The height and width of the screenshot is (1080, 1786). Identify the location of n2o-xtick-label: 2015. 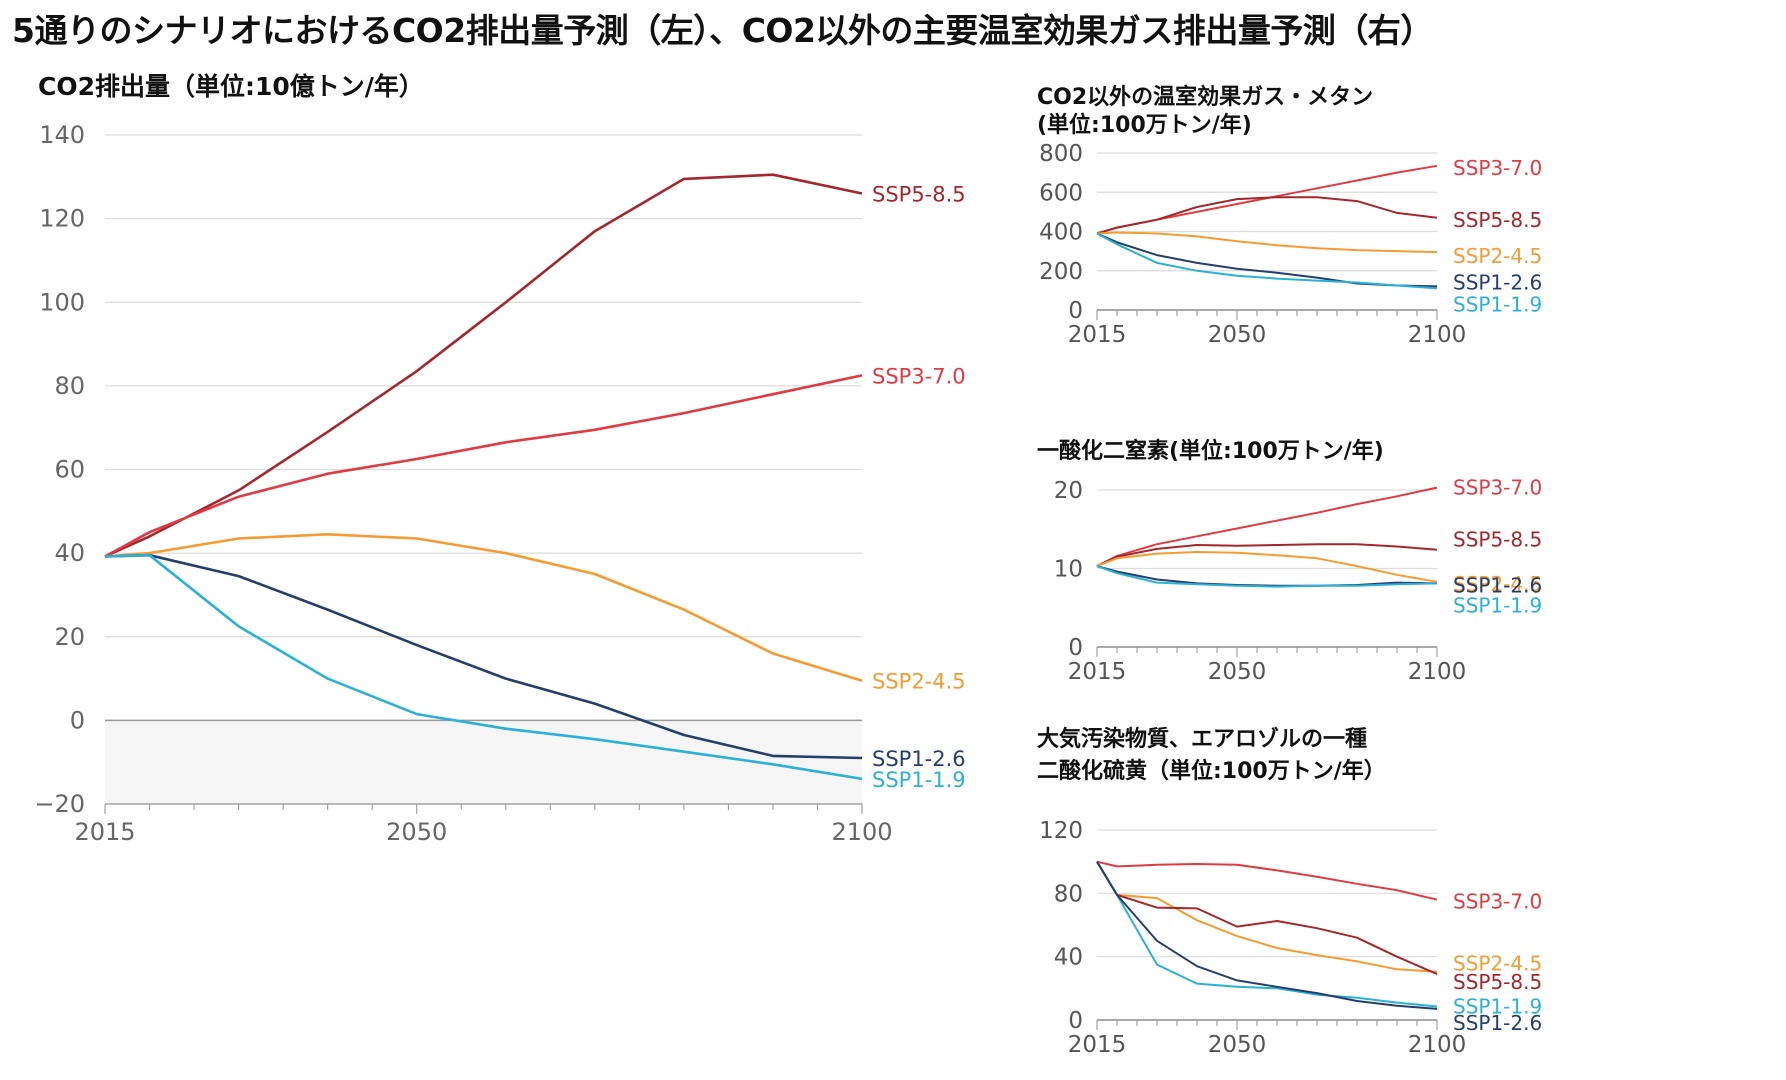
(1097, 672).